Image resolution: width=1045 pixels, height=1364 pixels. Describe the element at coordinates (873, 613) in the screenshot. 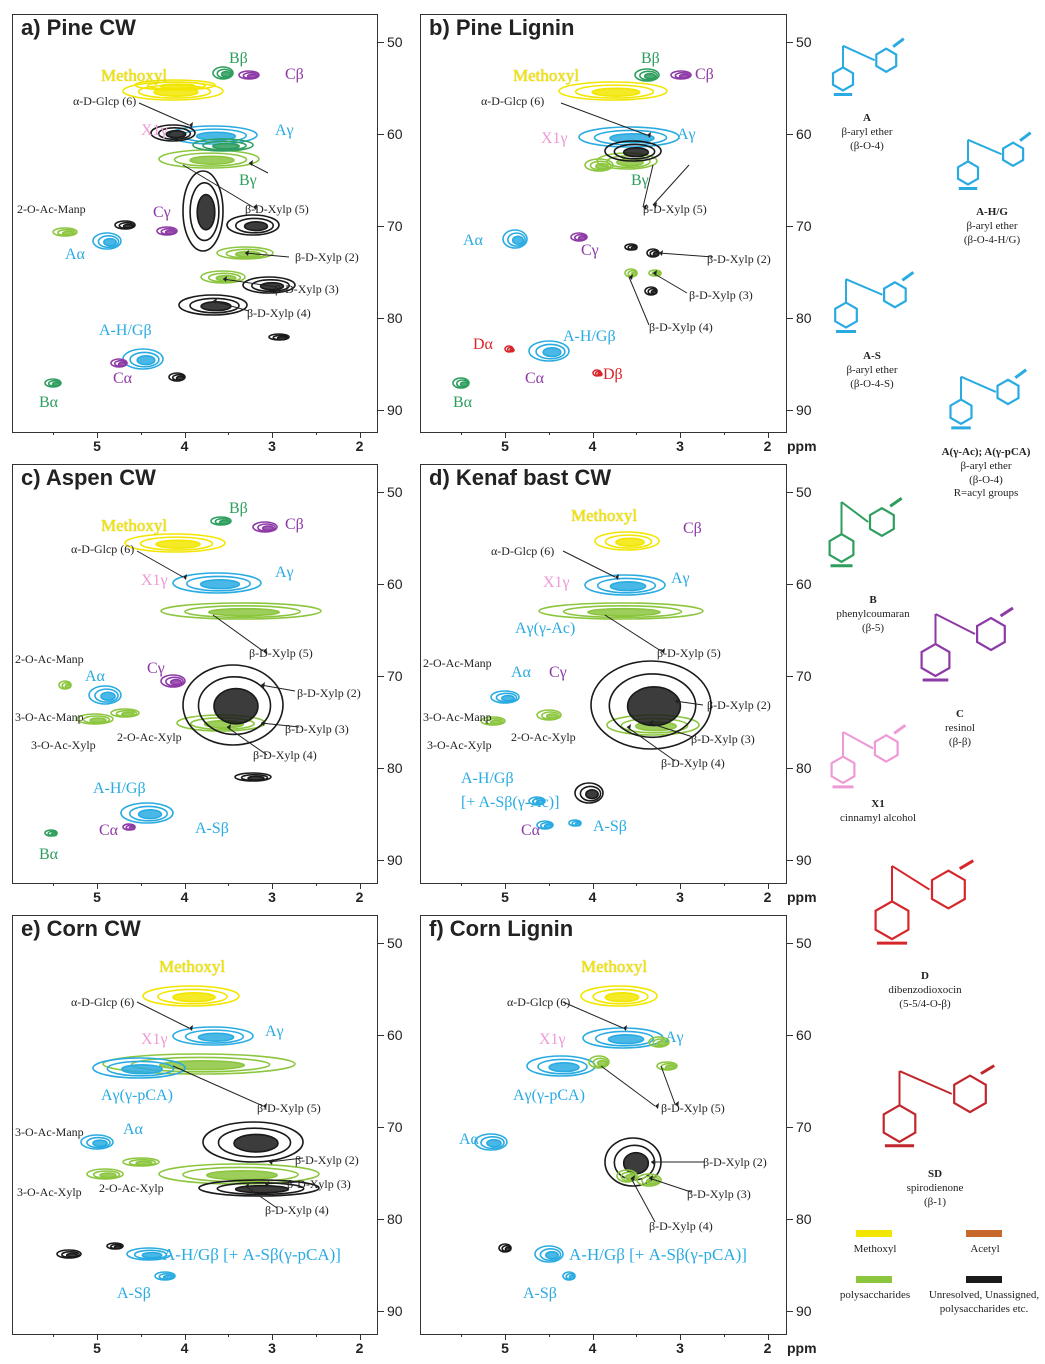

I see `structure-desc: phenylcoumaran` at that location.